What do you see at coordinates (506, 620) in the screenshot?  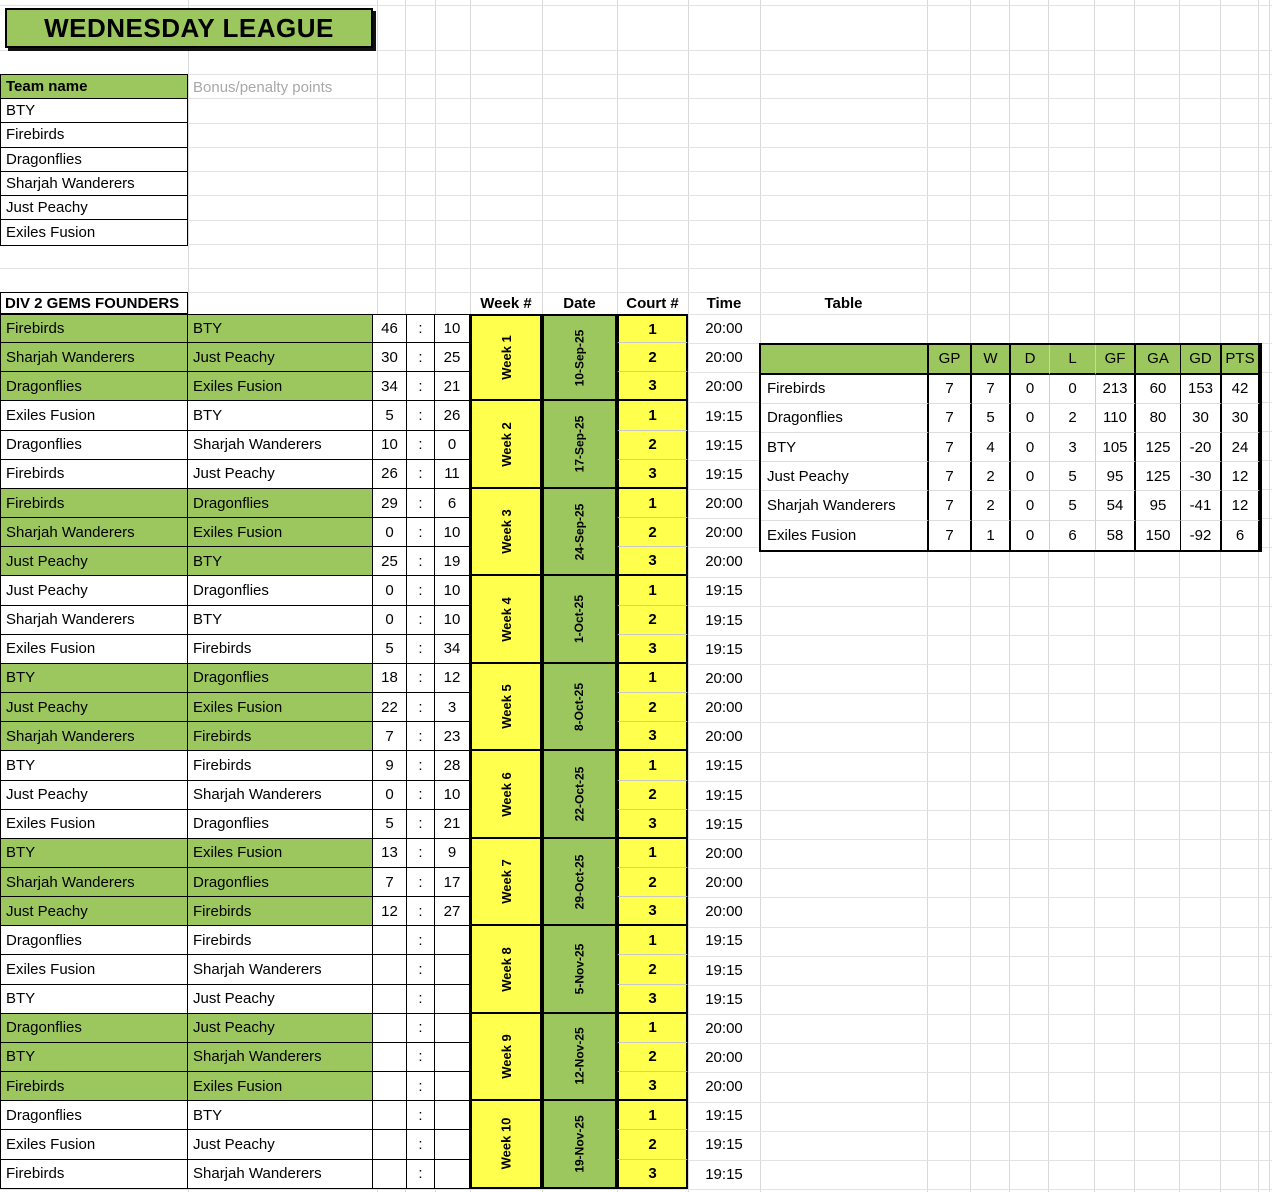 I see `week-label-cell: Week 4` at bounding box center [506, 620].